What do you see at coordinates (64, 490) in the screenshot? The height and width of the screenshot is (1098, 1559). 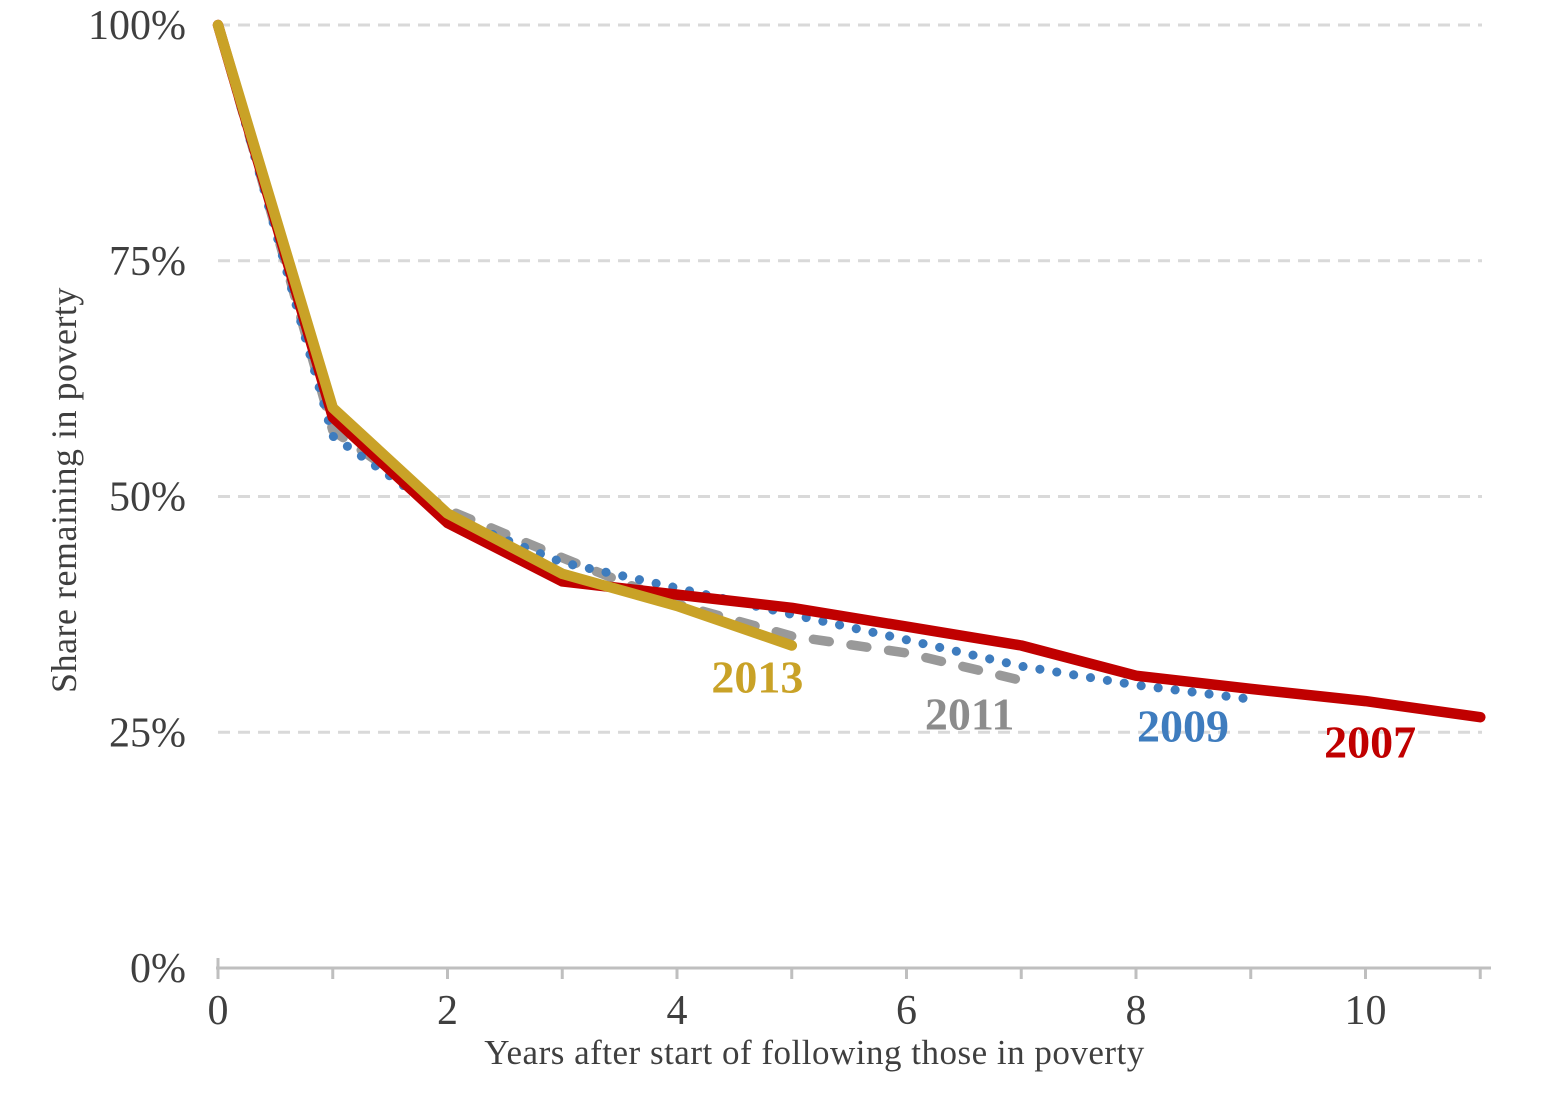 I see `y-axis-title: Share remaining in poverty` at bounding box center [64, 490].